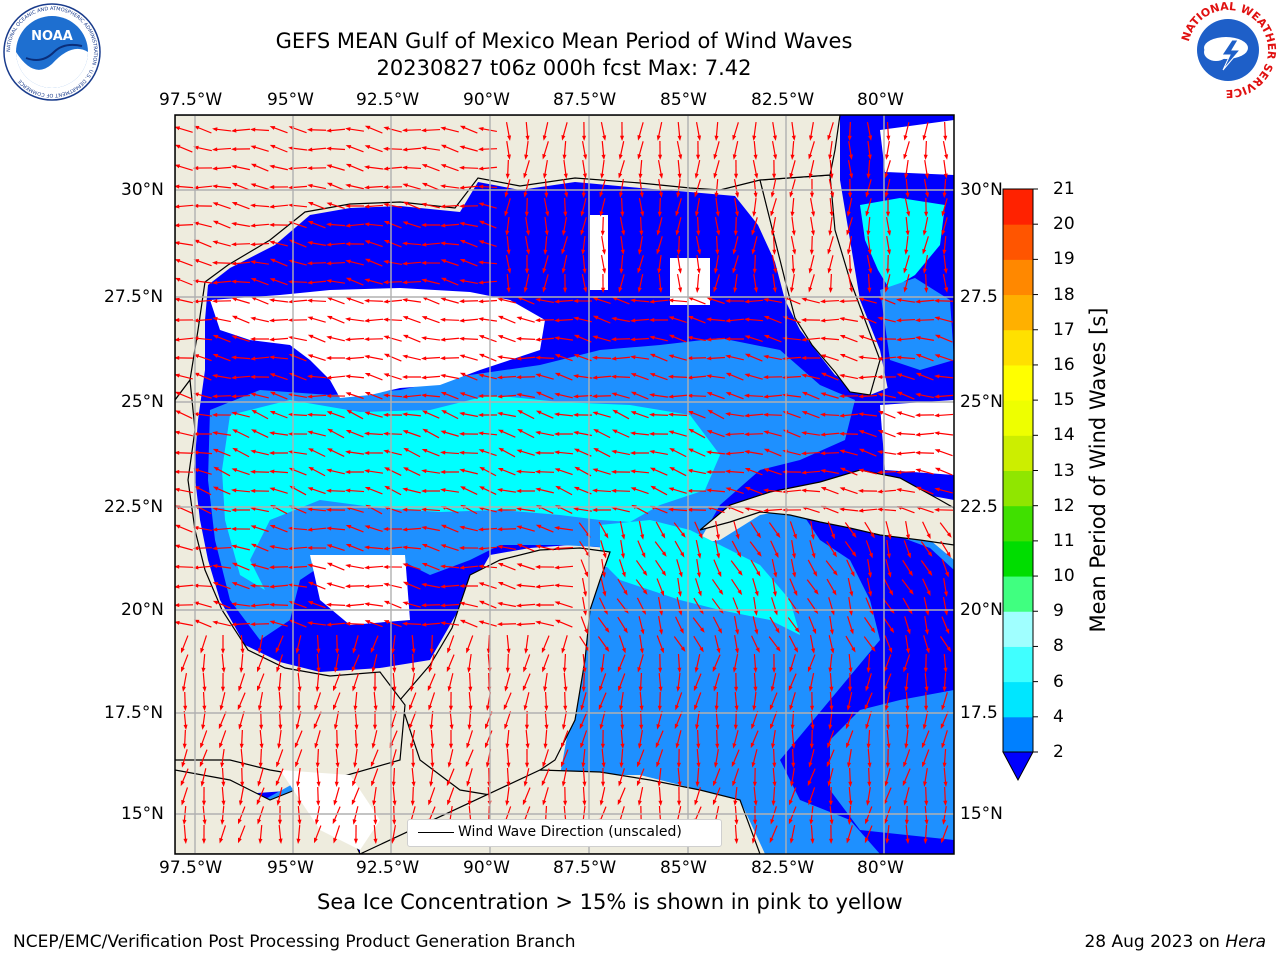 This screenshot has width=1280, height=960. I want to click on lat-tick-right: 30°N, so click(981, 190).